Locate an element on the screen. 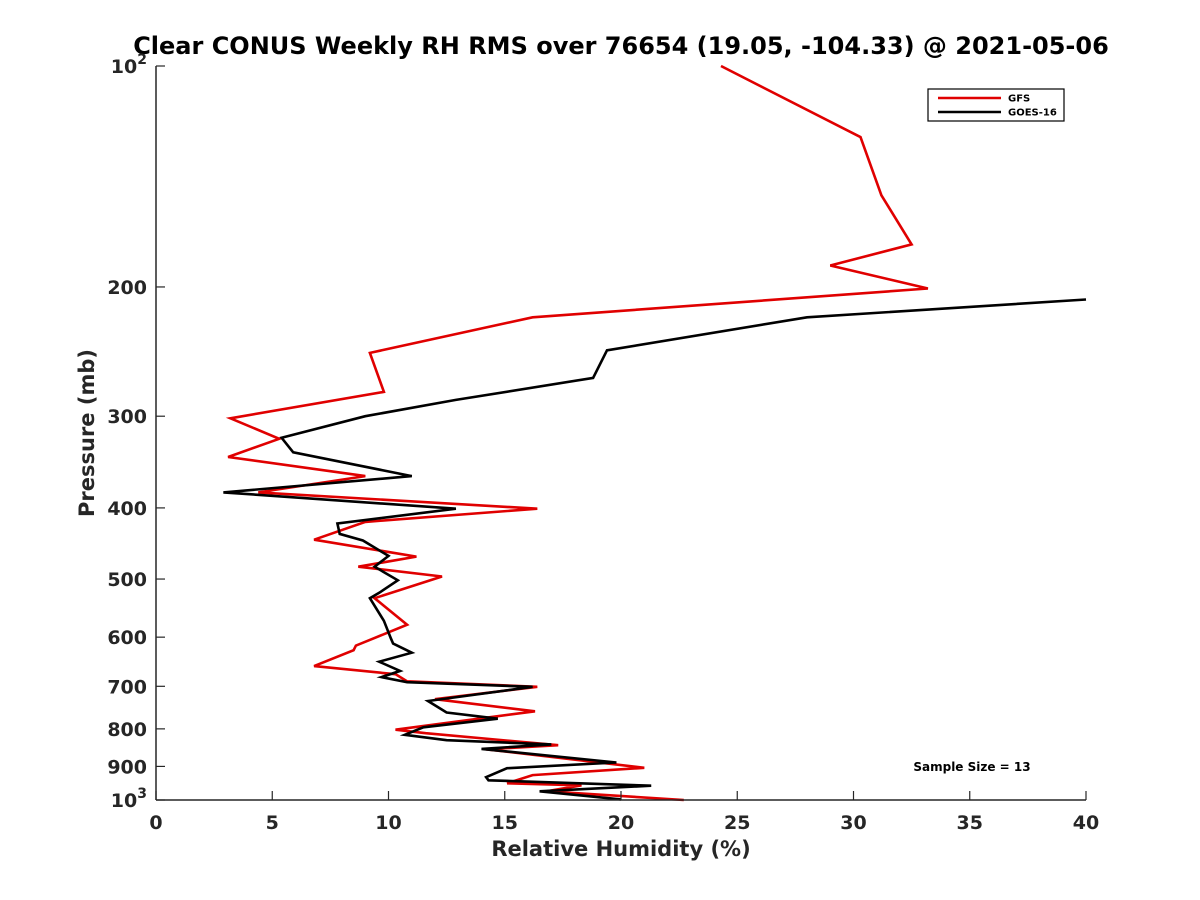  legend-label-goes-16: GOES-16 is located at coordinates (1032, 113).